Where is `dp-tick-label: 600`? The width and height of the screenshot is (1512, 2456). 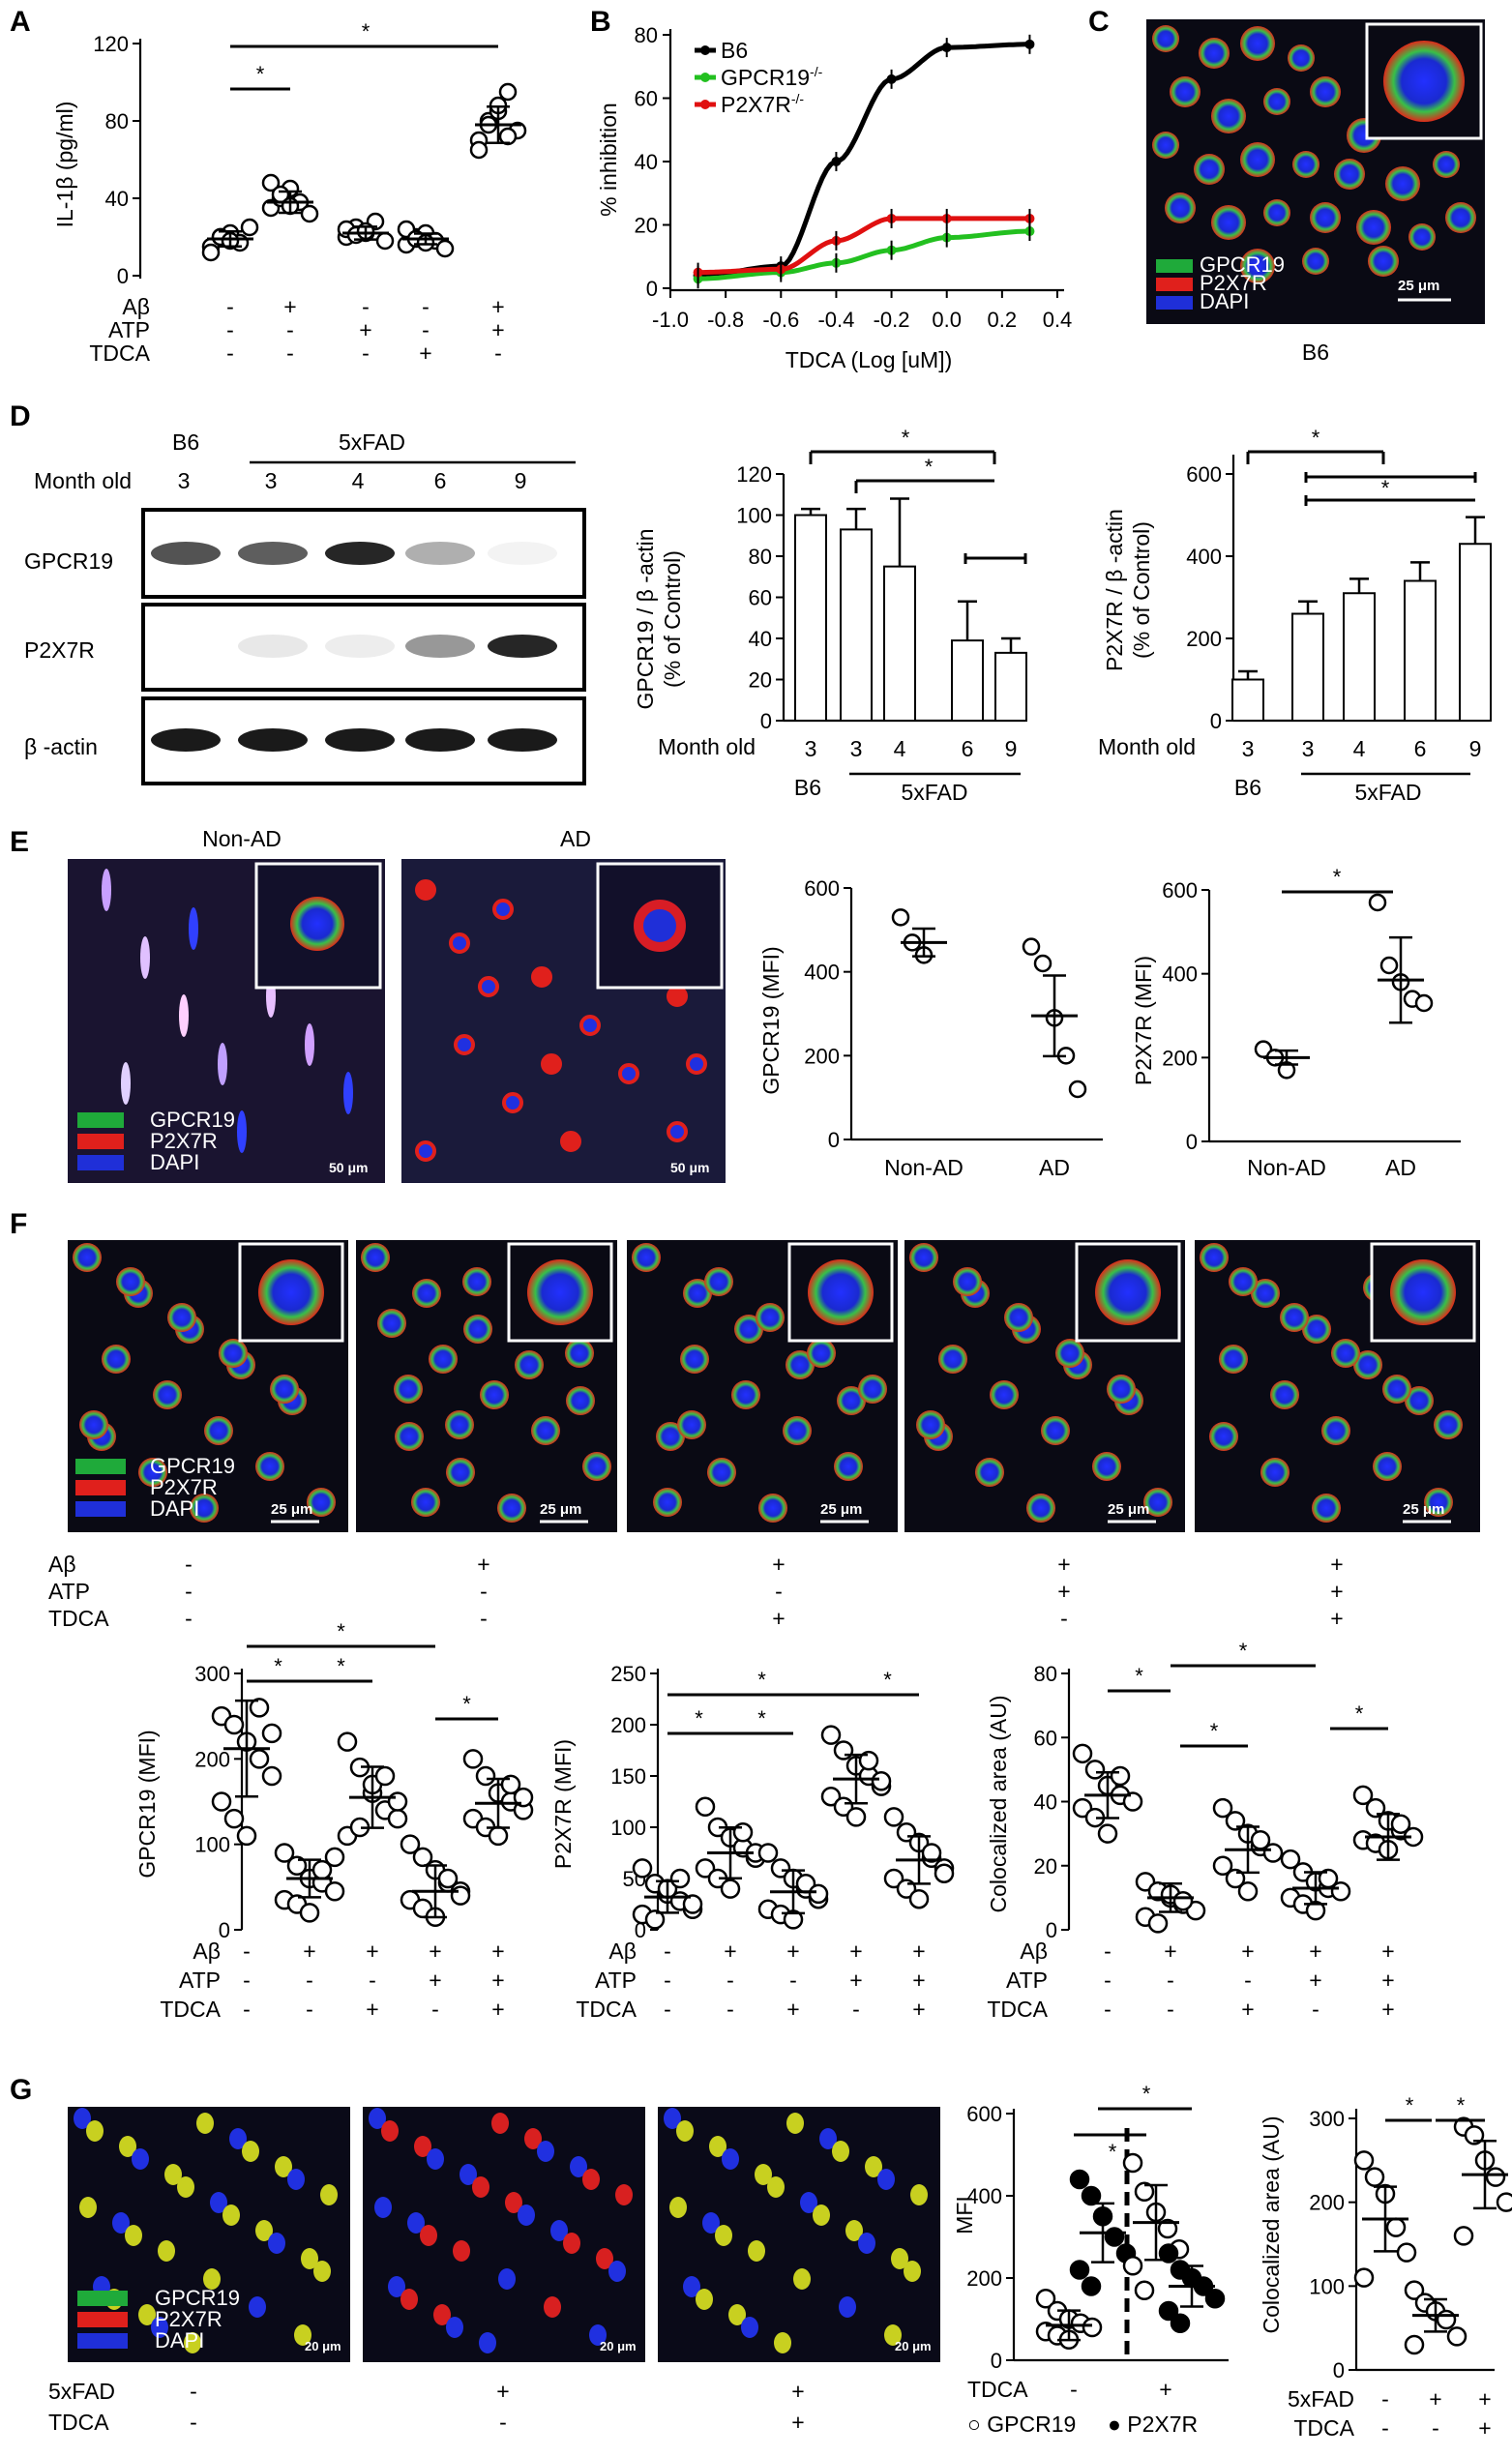 dp-tick-label: 600 is located at coordinates (1204, 474).